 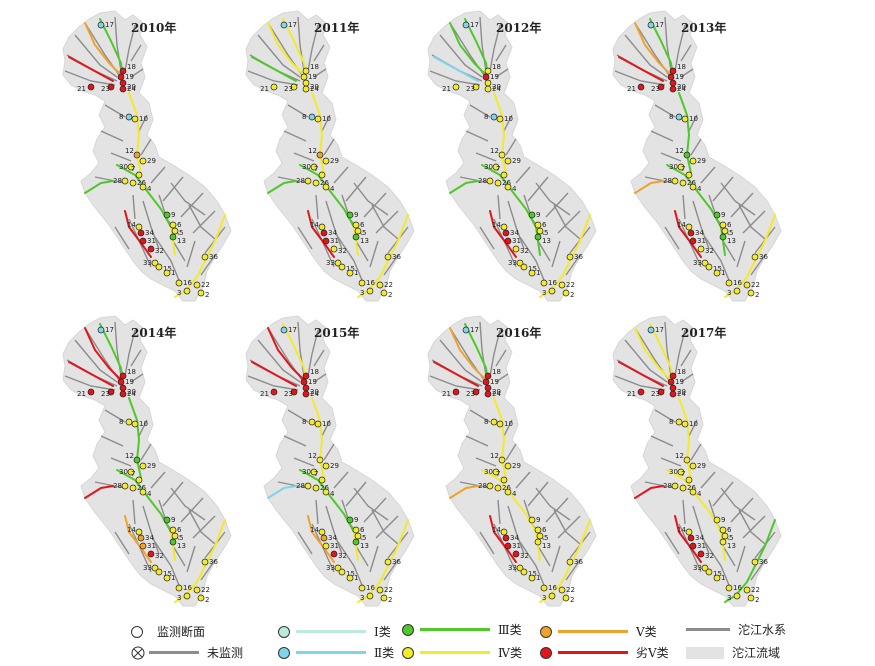 I want to click on station-label-s36: 36, so click(x=578, y=257).